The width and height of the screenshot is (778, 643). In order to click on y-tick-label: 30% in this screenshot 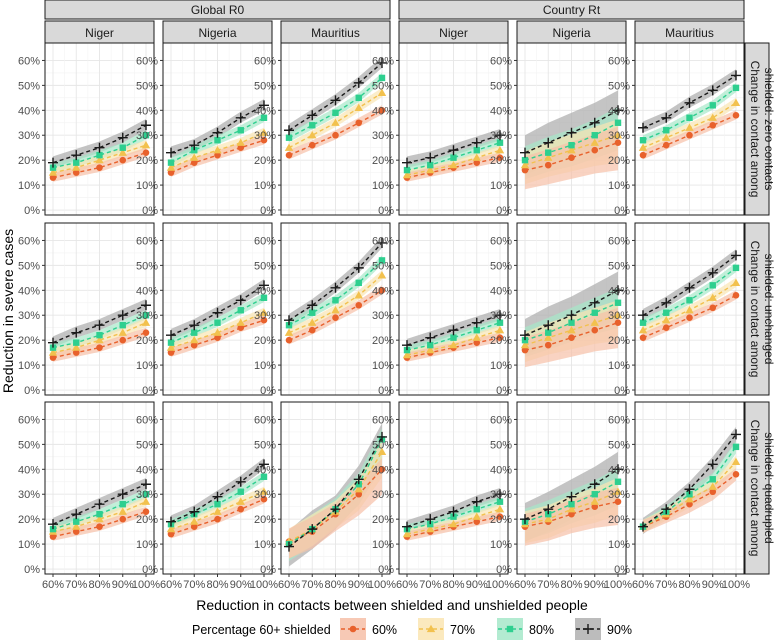, I will do `click(619, 316)`.